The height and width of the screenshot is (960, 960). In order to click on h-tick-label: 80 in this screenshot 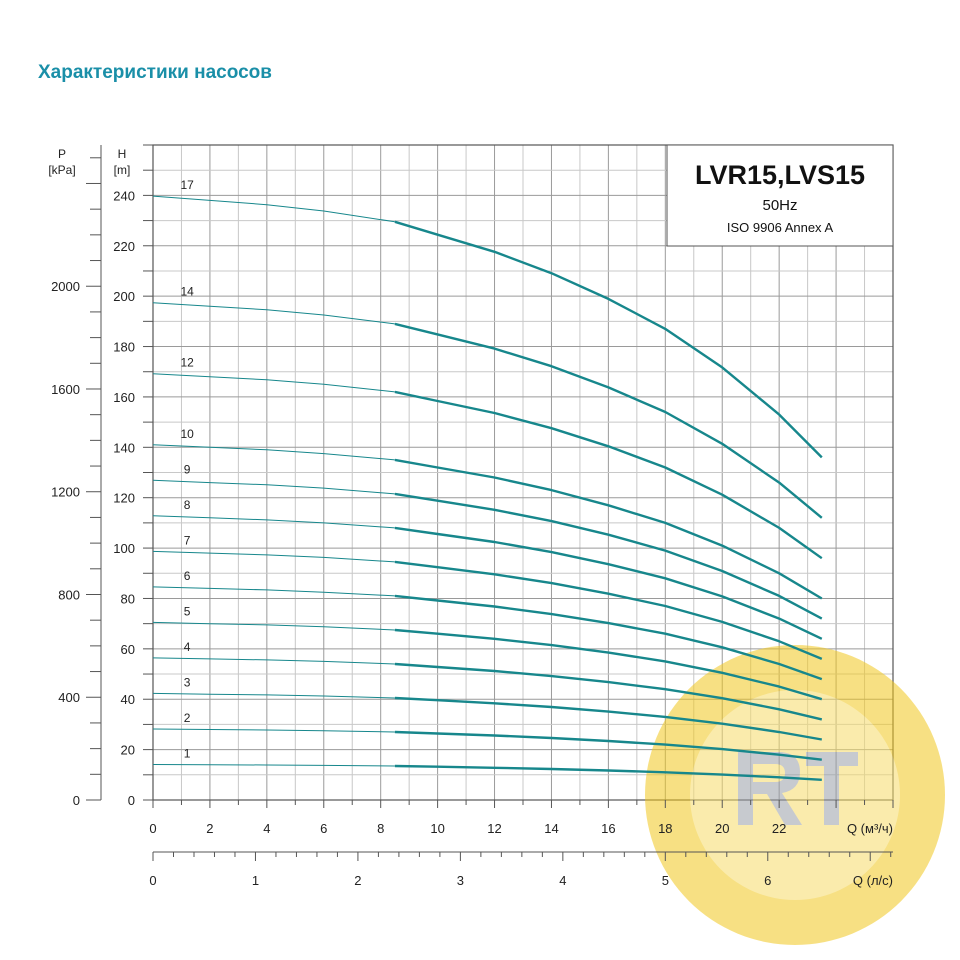, I will do `click(128, 598)`.